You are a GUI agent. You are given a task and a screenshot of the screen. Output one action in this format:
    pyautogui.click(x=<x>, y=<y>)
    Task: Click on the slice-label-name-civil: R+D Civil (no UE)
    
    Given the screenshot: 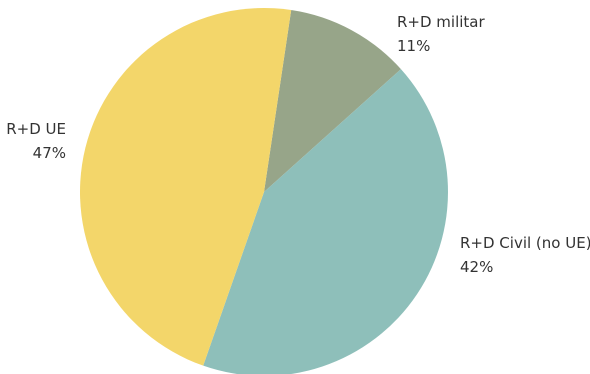 What is the action you would take?
    pyautogui.click(x=525, y=243)
    